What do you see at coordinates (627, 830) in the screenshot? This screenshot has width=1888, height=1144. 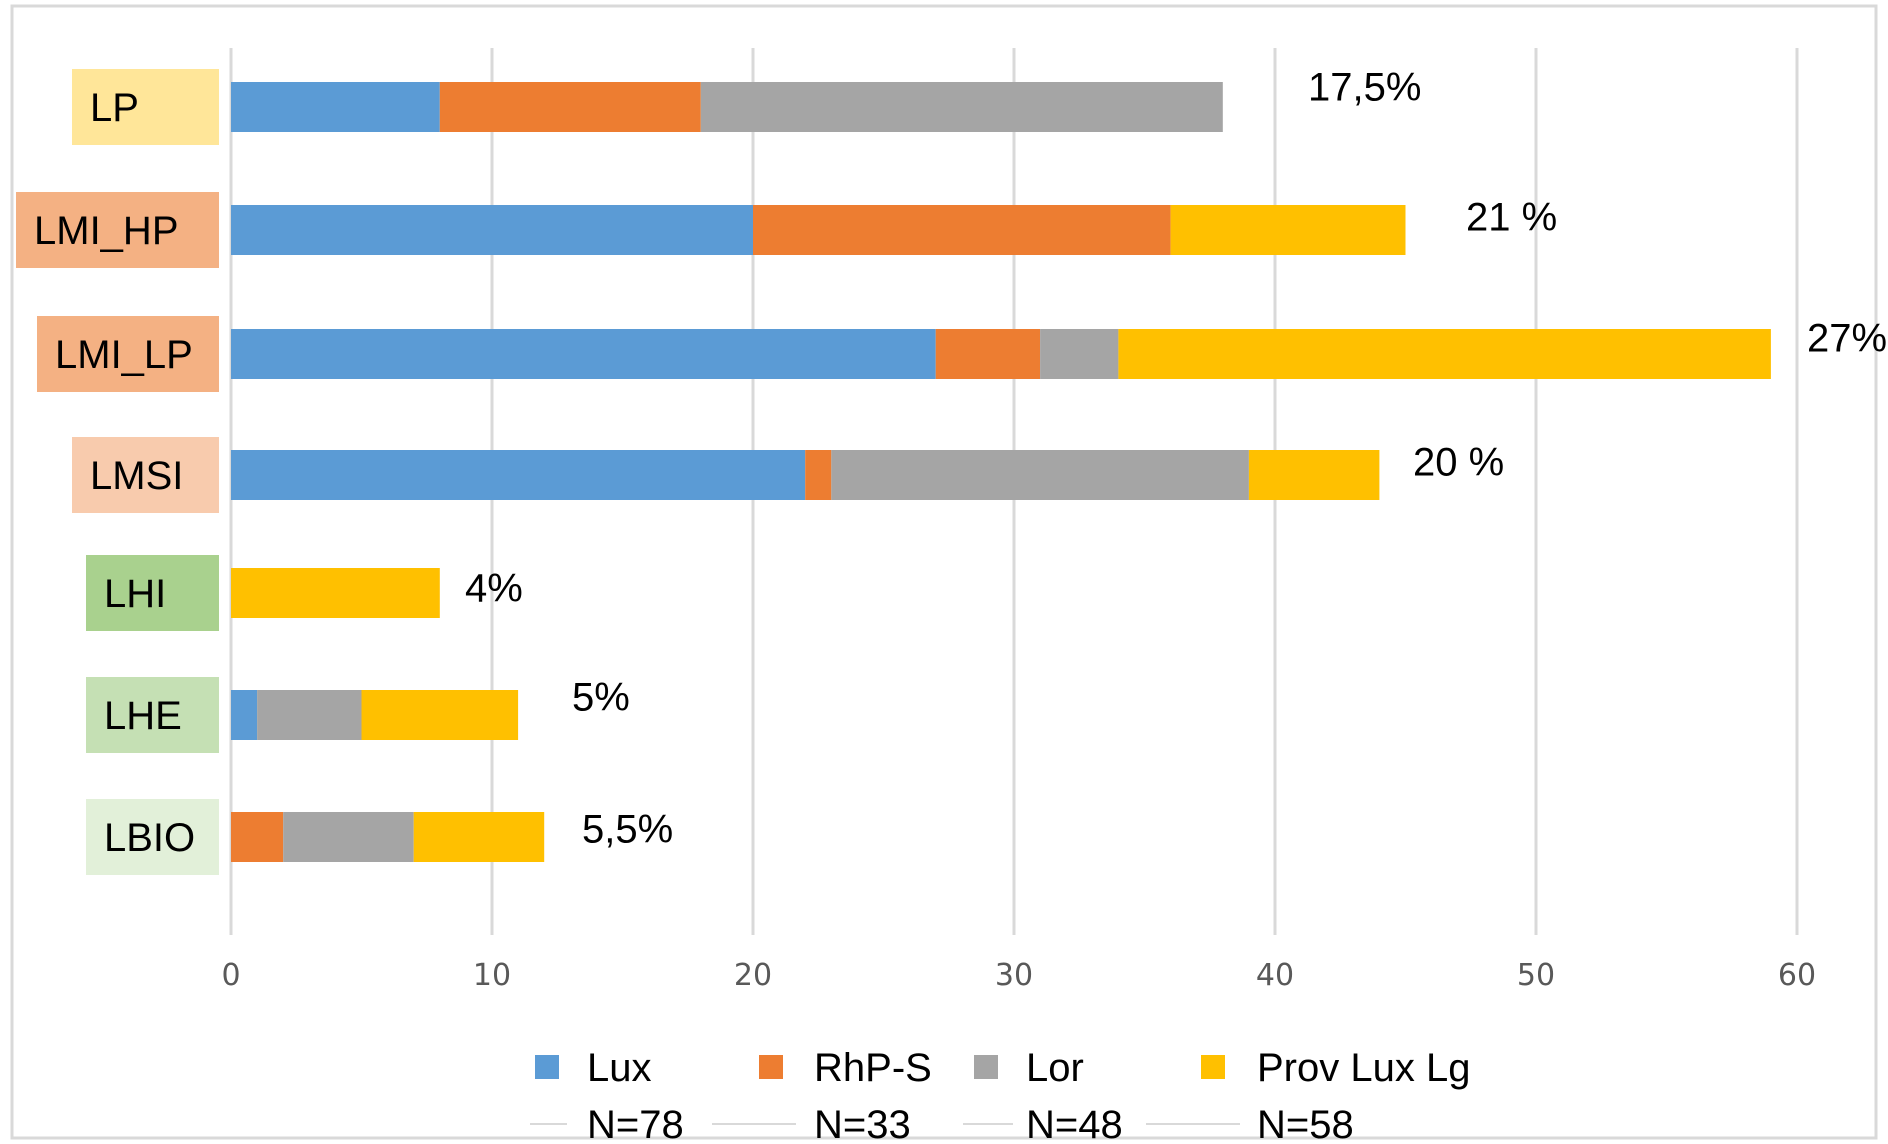 I see `percent-label-LBIO: 5,5%` at bounding box center [627, 830].